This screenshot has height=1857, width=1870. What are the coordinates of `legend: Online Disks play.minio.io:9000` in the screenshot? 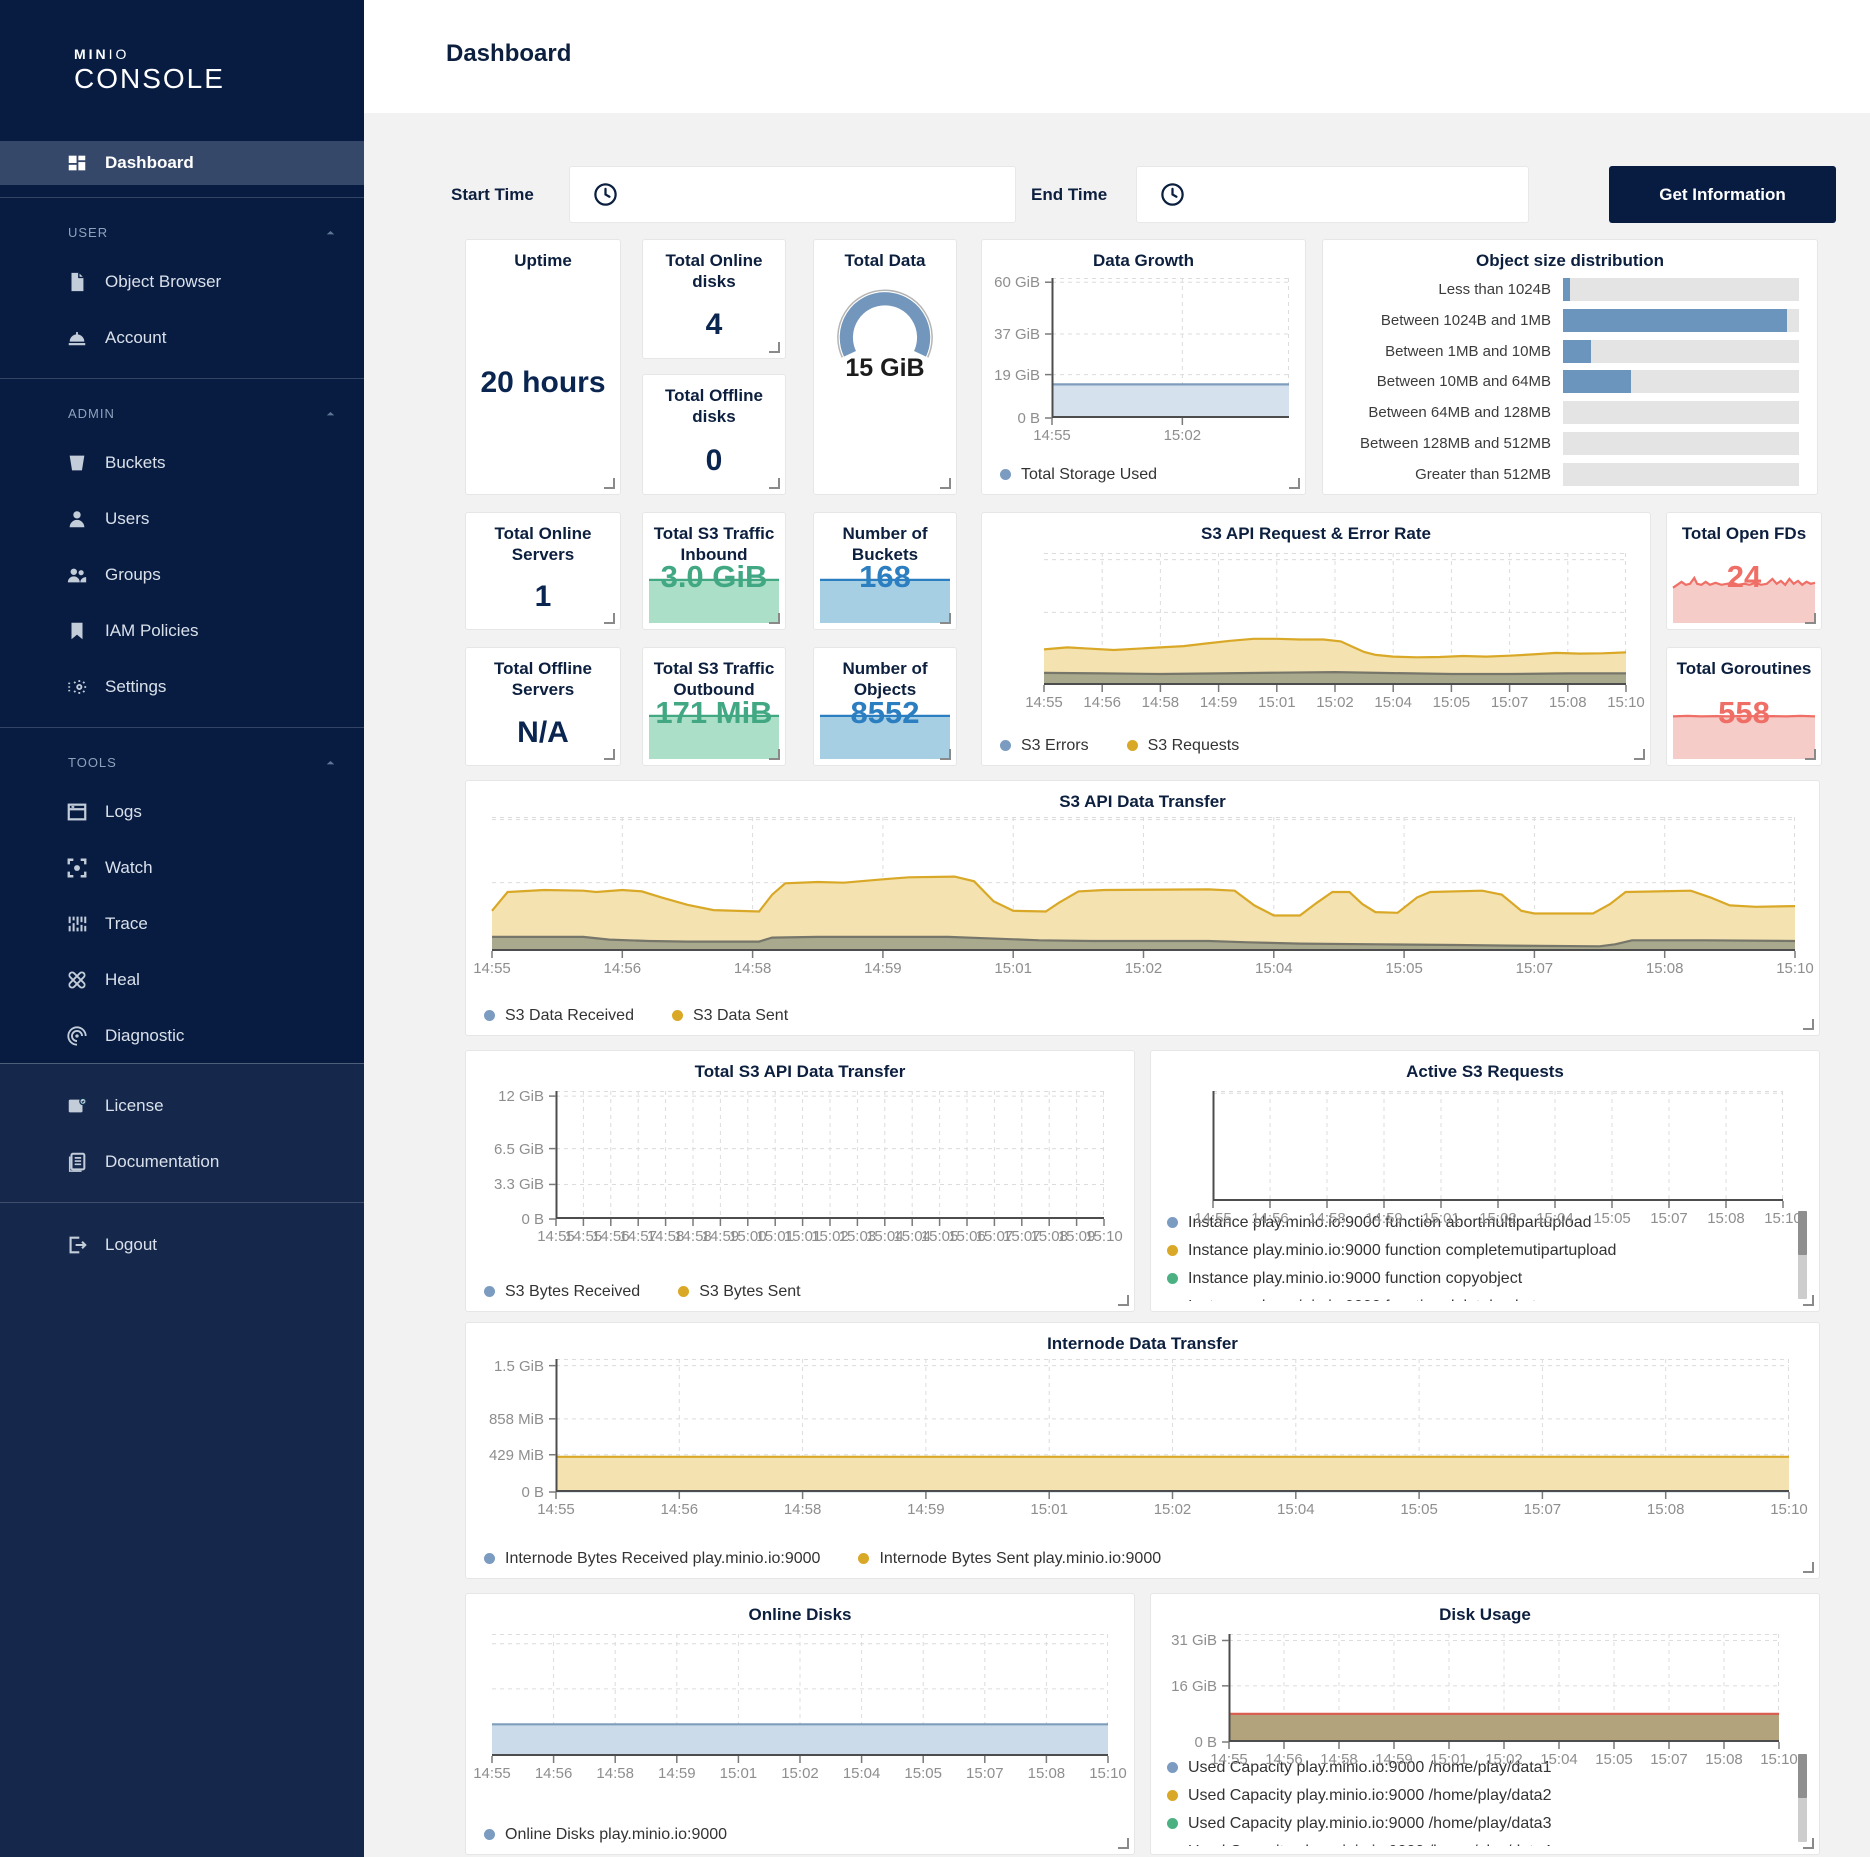 It's located at (605, 1835).